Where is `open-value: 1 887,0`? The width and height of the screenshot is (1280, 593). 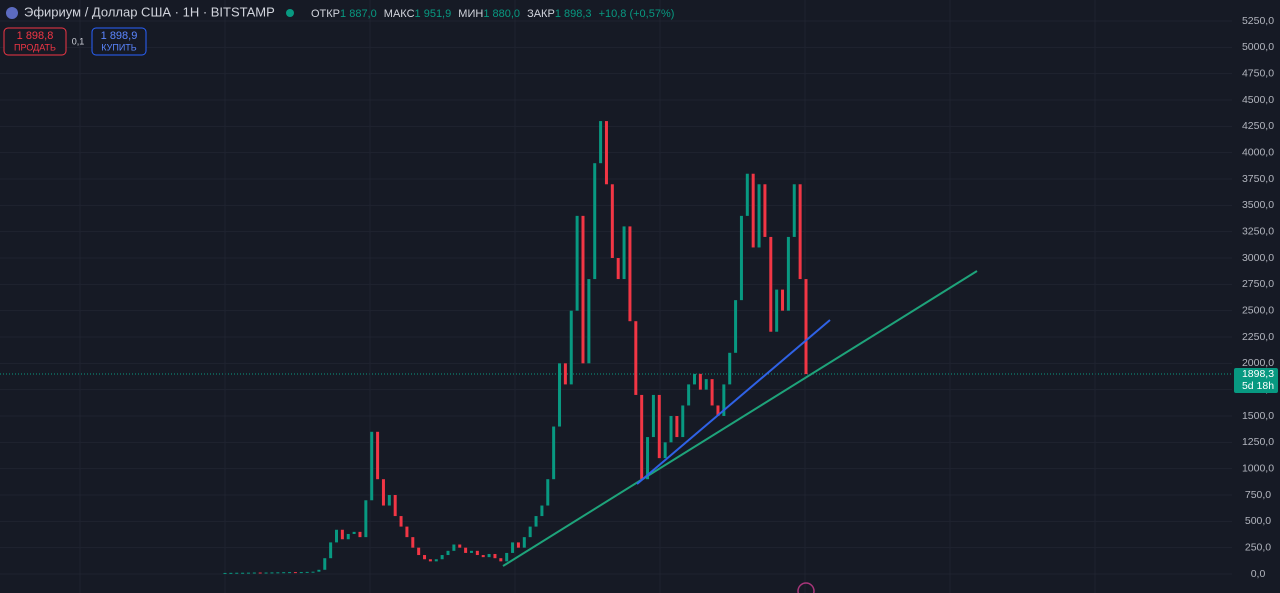 open-value: 1 887,0 is located at coordinates (358, 14).